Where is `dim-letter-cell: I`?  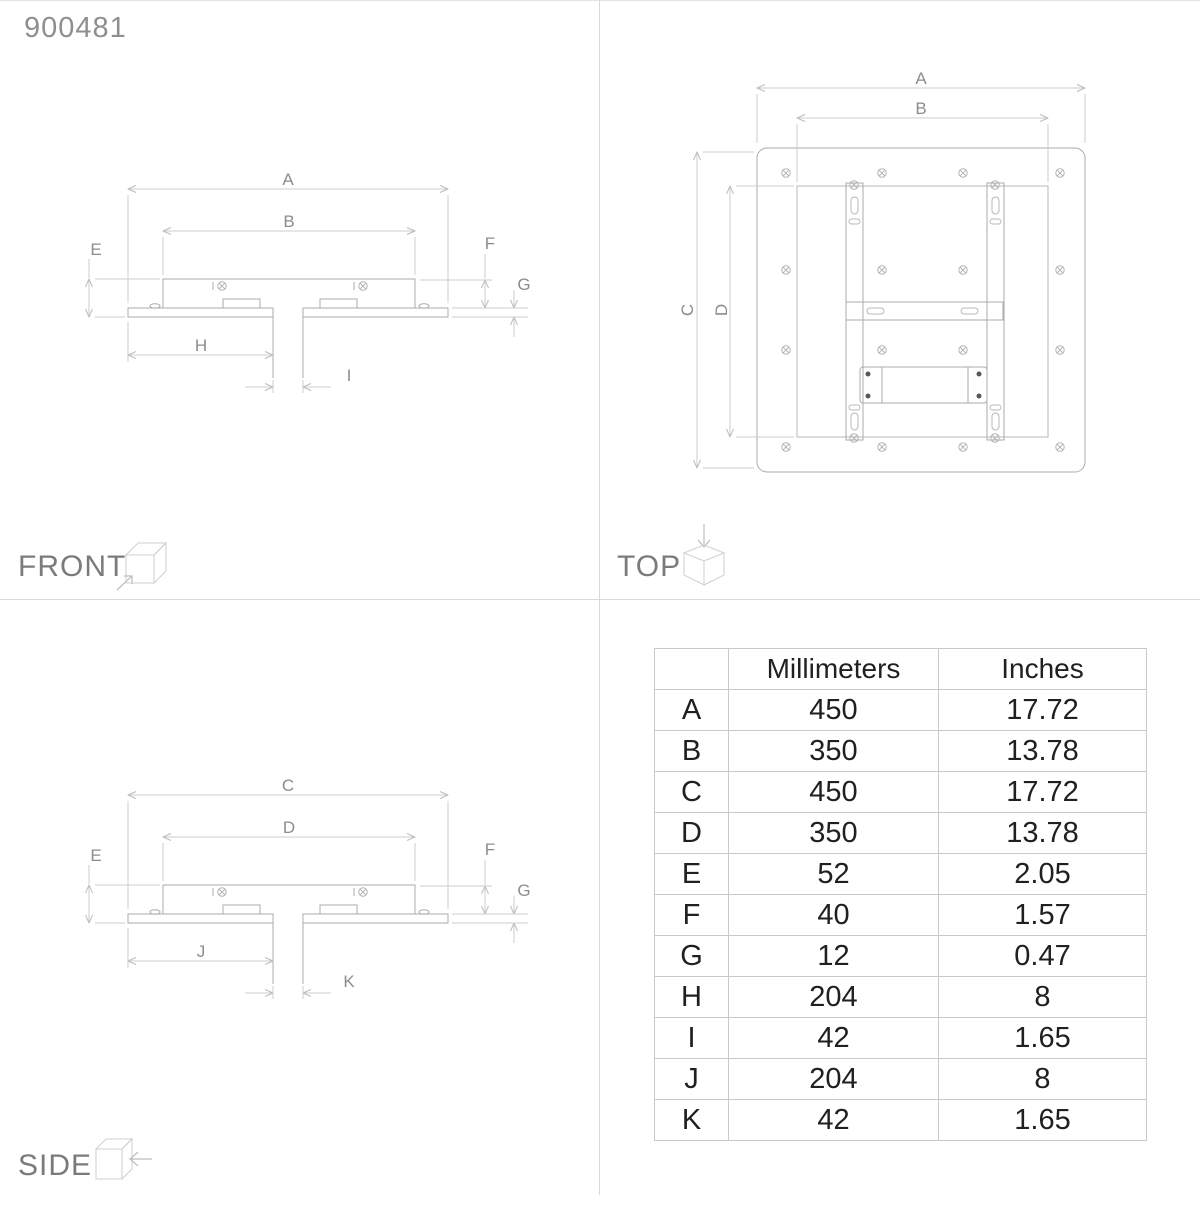 dim-letter-cell: I is located at coordinates (691, 1038).